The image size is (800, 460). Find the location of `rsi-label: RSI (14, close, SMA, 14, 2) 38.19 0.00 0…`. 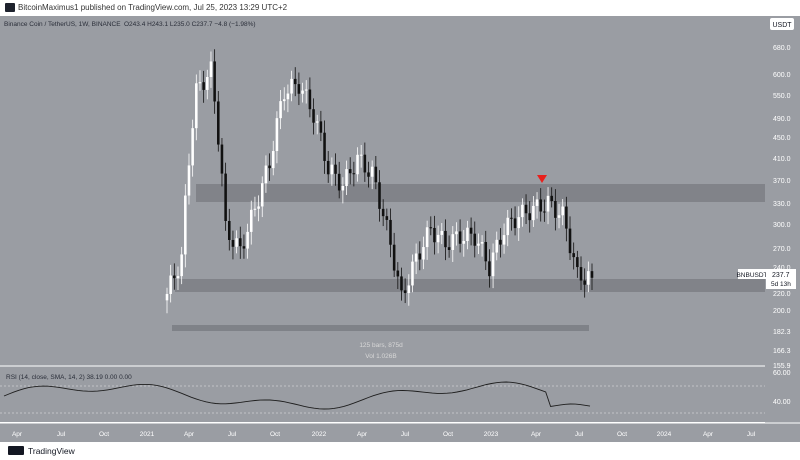

rsi-label: RSI (14, close, SMA, 14, 2) 38.19 0.00 0… is located at coordinates (69, 377).